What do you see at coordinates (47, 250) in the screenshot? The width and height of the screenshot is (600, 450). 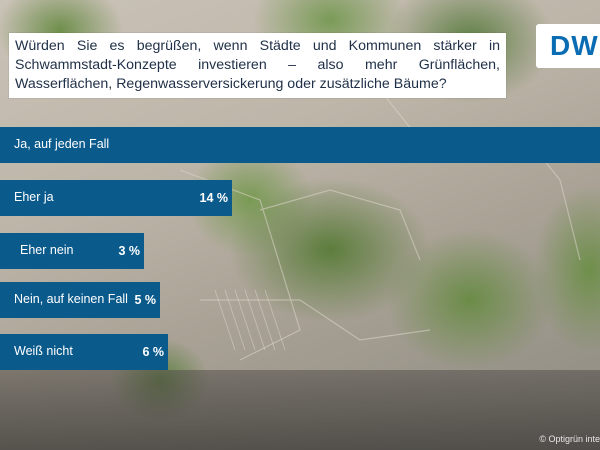 I see `bar-label: Eher nein` at bounding box center [47, 250].